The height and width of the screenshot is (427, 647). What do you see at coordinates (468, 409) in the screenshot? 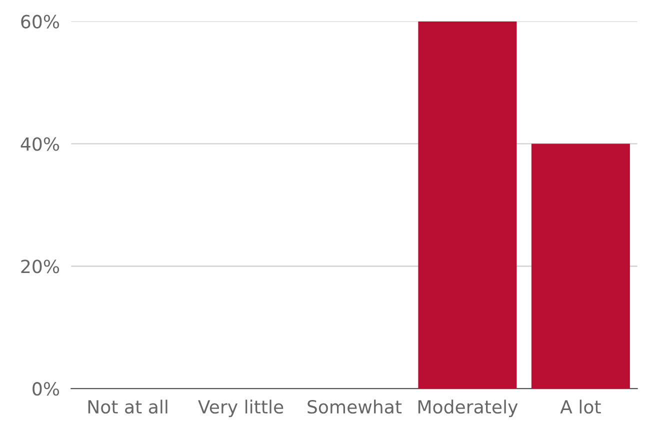
I see `x-tick-label: Moderately` at bounding box center [468, 409].